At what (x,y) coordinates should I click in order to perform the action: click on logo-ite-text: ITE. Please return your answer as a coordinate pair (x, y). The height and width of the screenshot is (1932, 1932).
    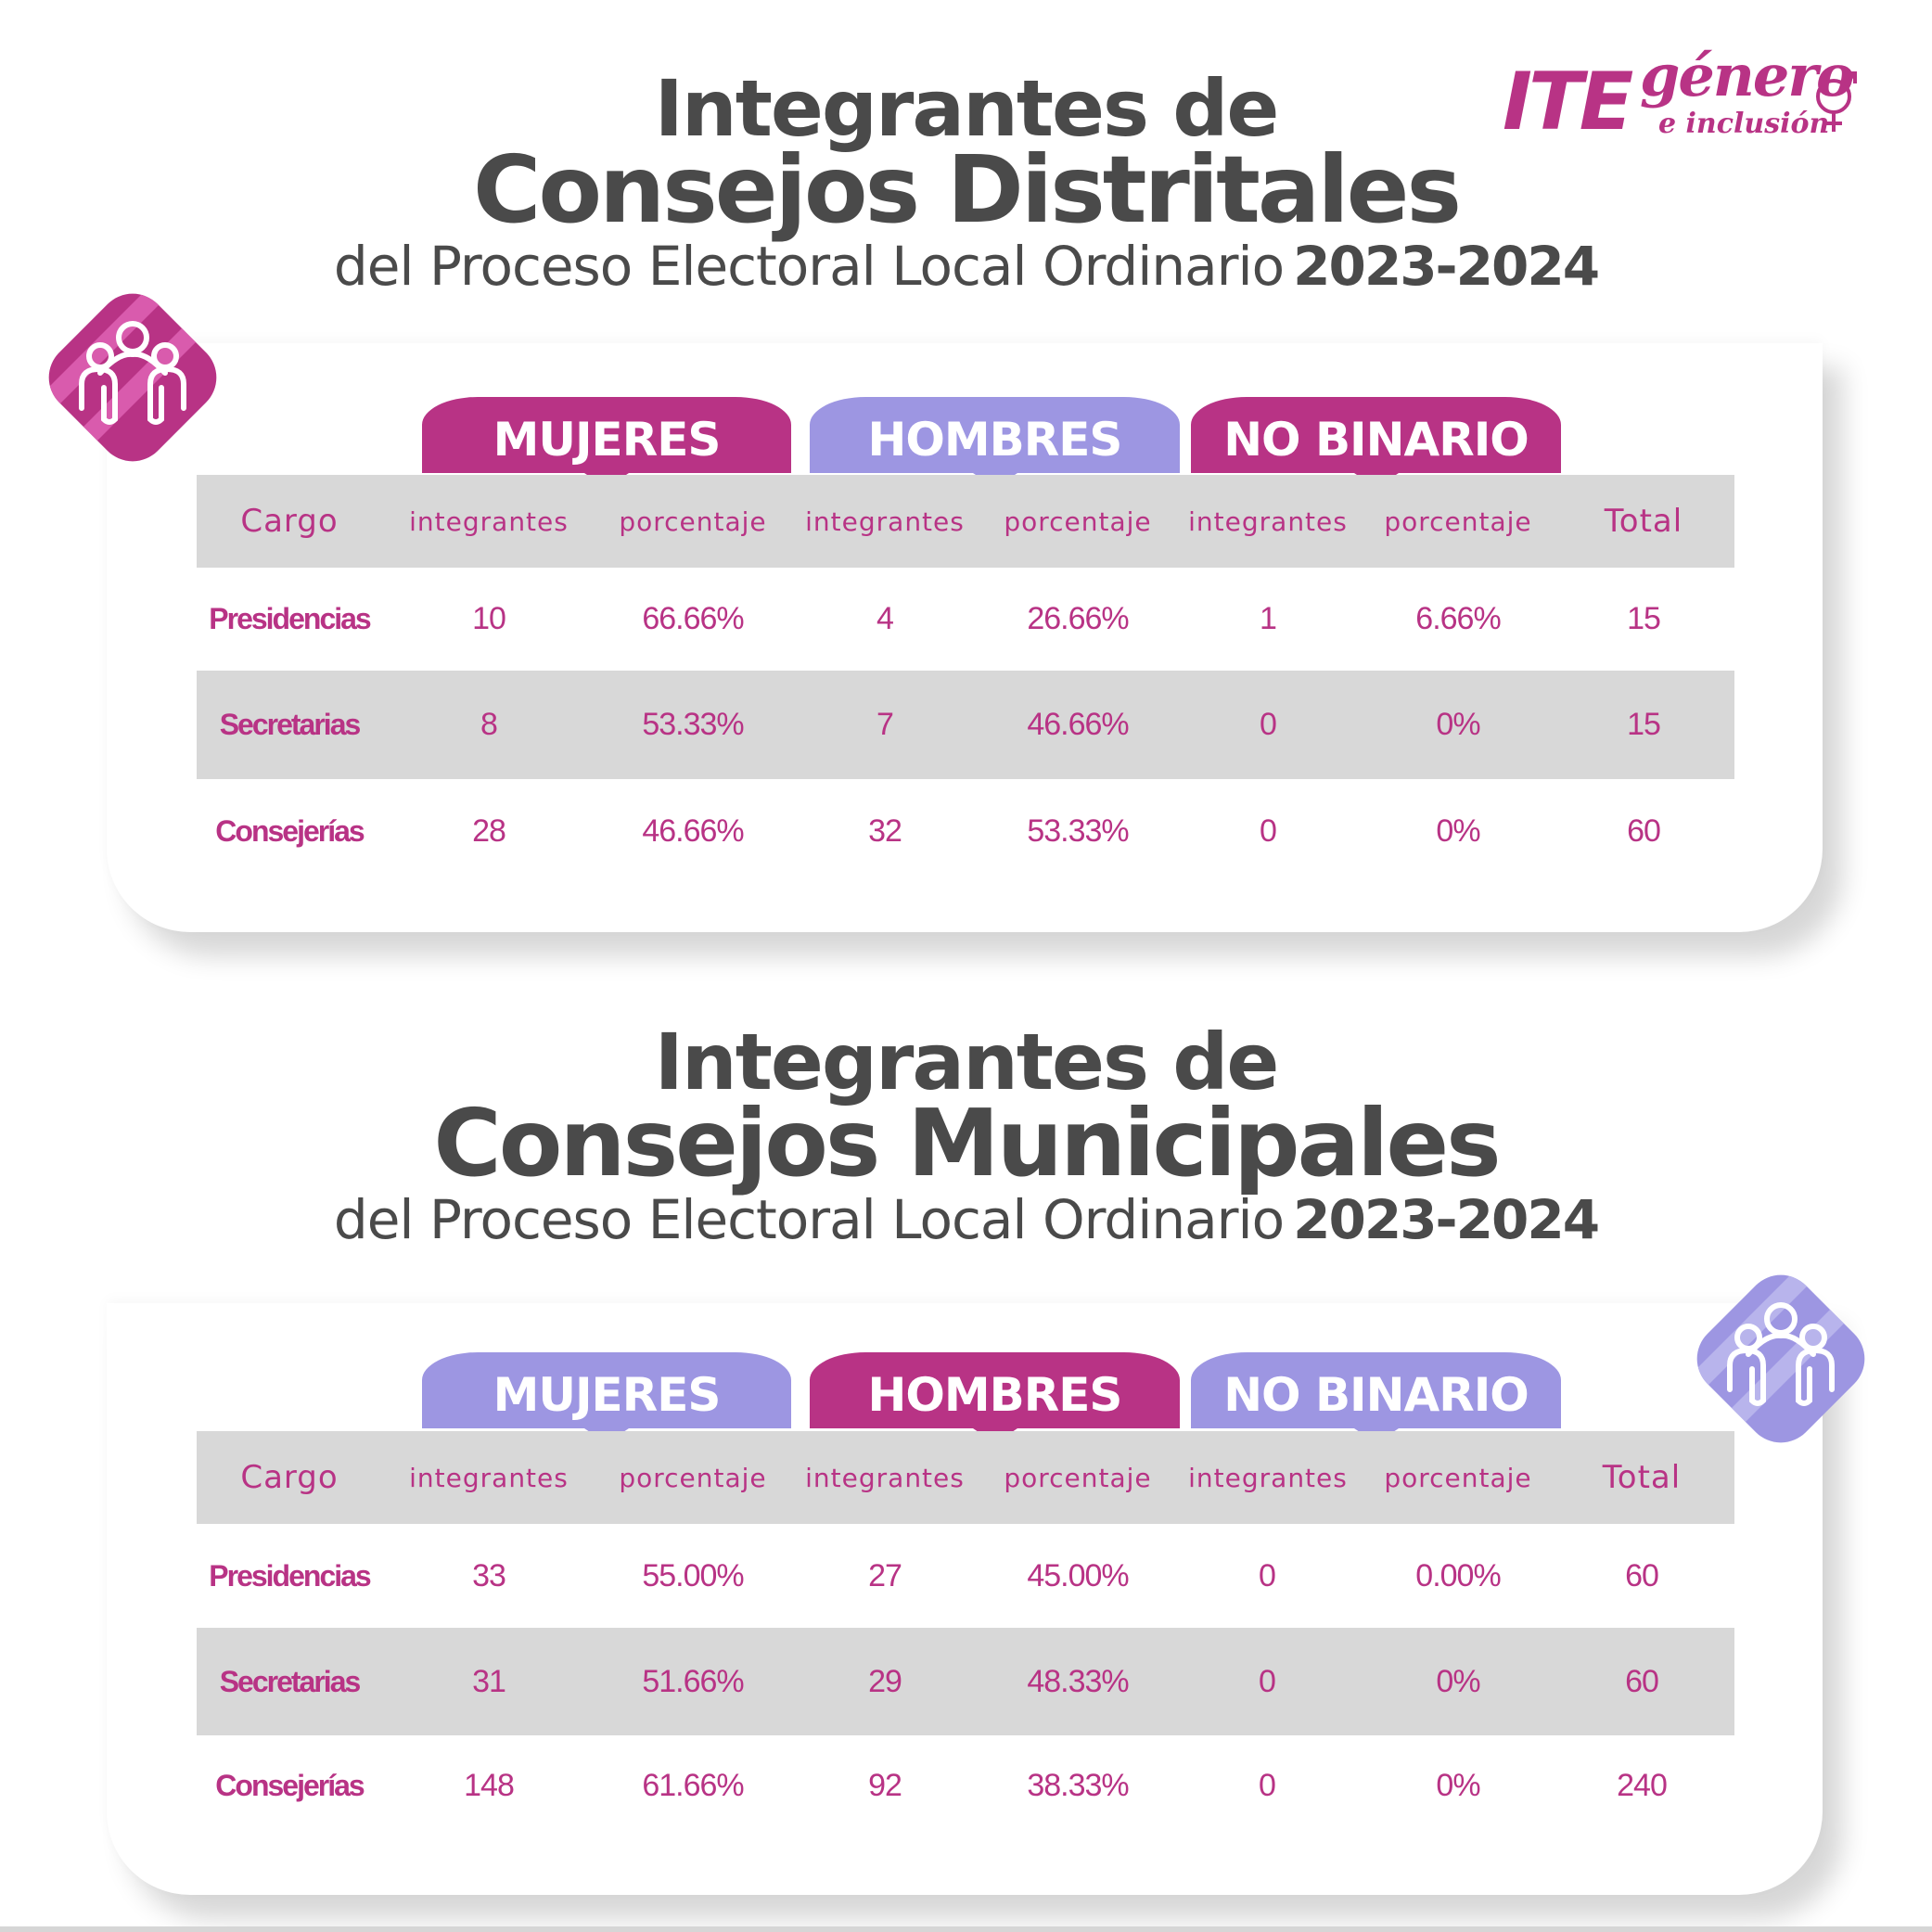
    Looking at the image, I should click on (1568, 102).